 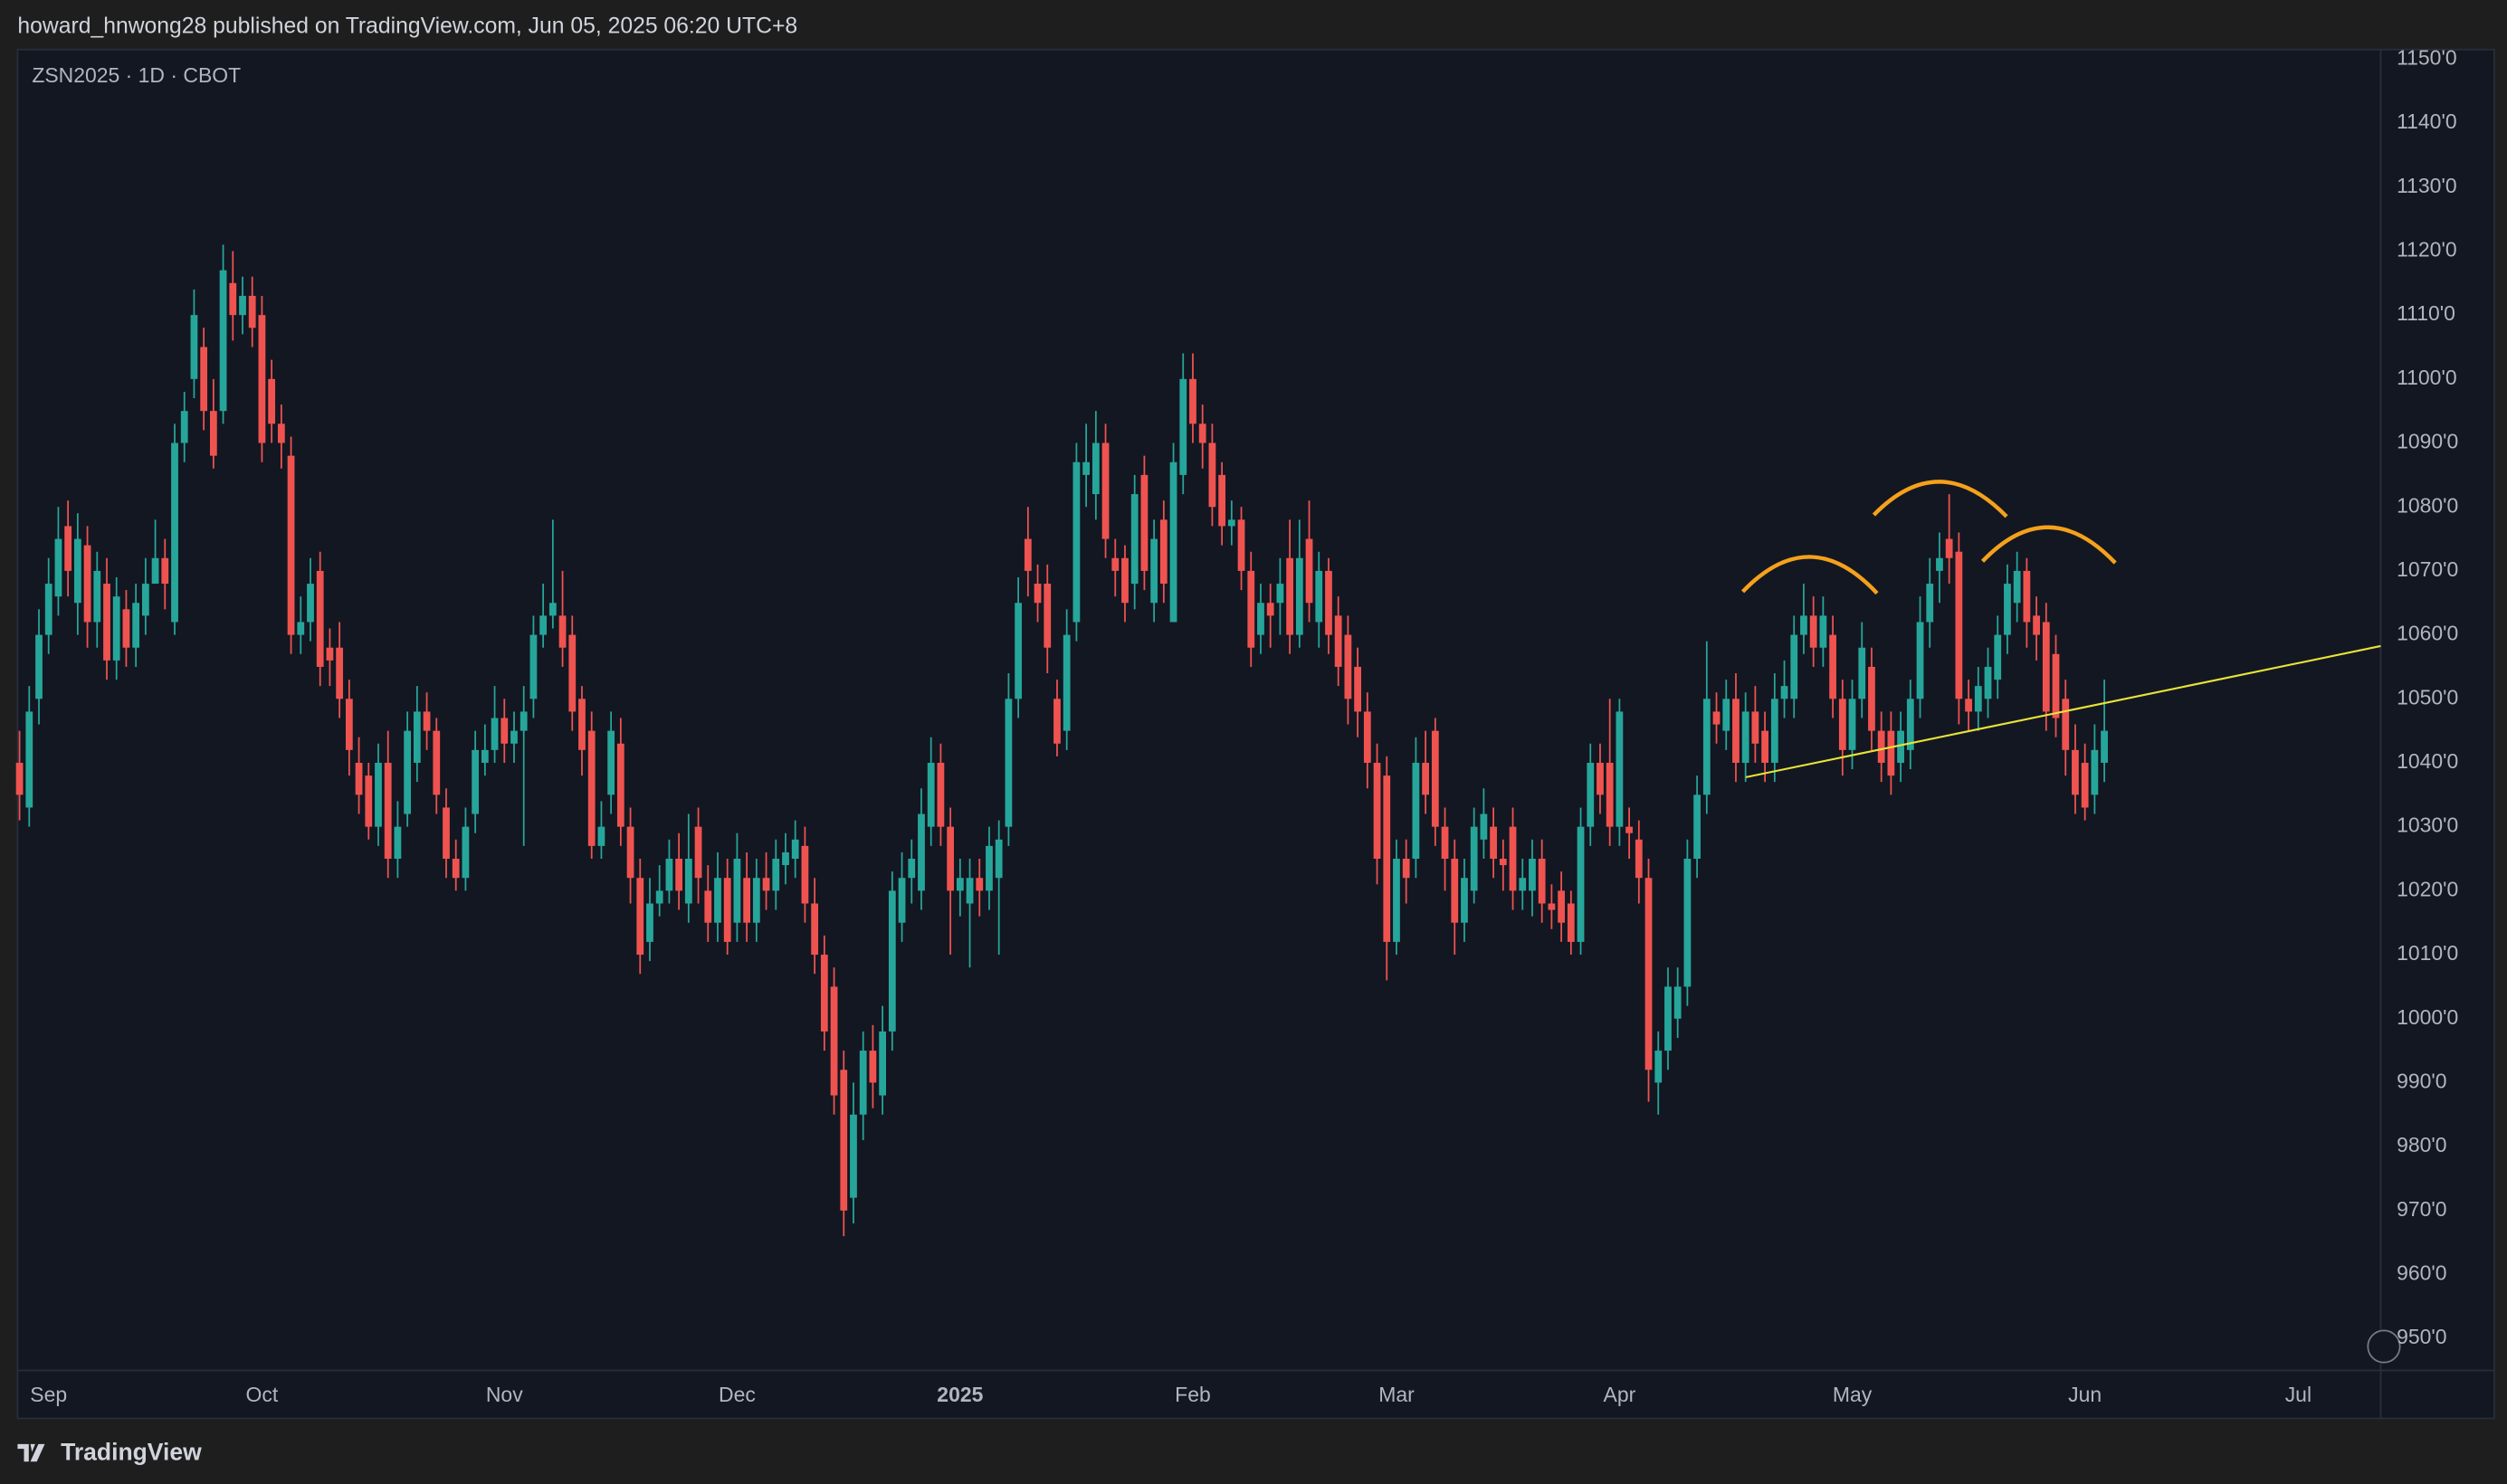 I want to click on y-tick-label: 960'0, so click(x=2421, y=1273).